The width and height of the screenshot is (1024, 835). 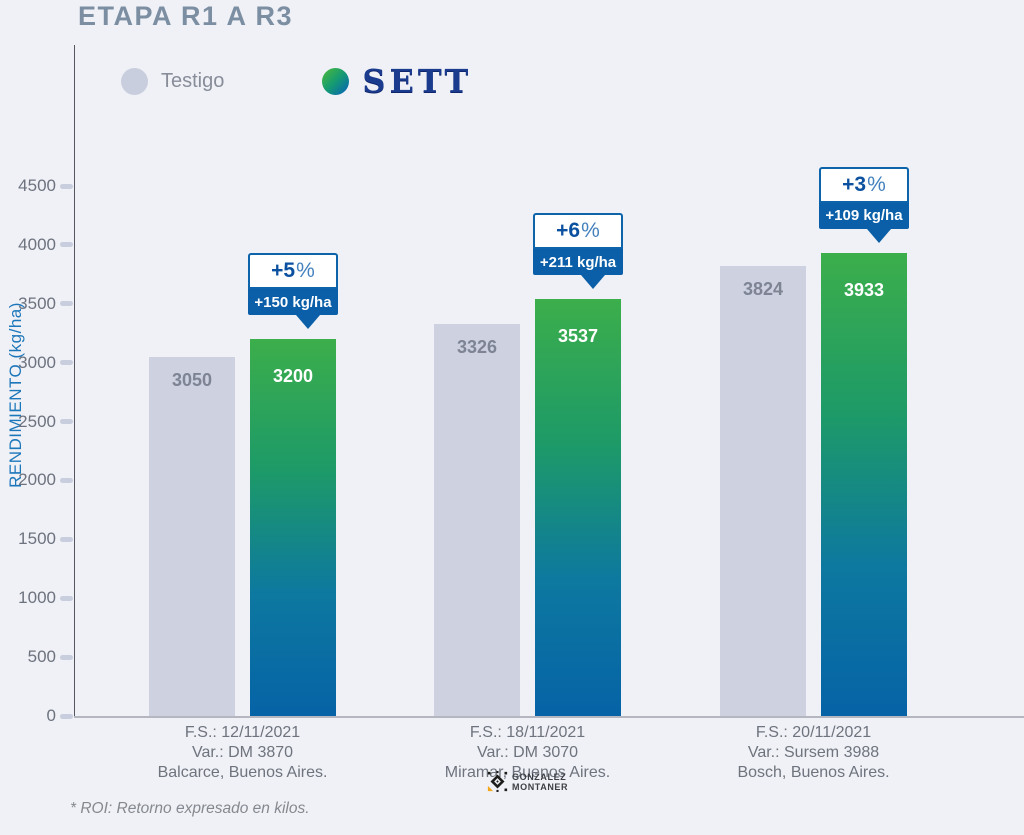 I want to click on y-tick-label: 1000, so click(x=37, y=598).